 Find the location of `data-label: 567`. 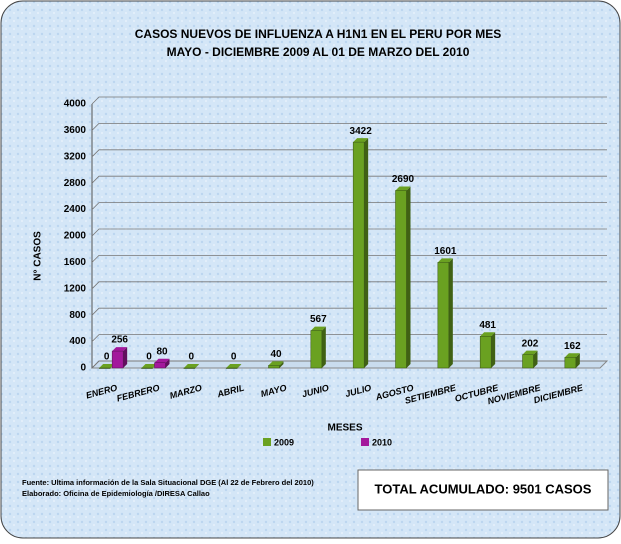

data-label: 567 is located at coordinates (318, 319).